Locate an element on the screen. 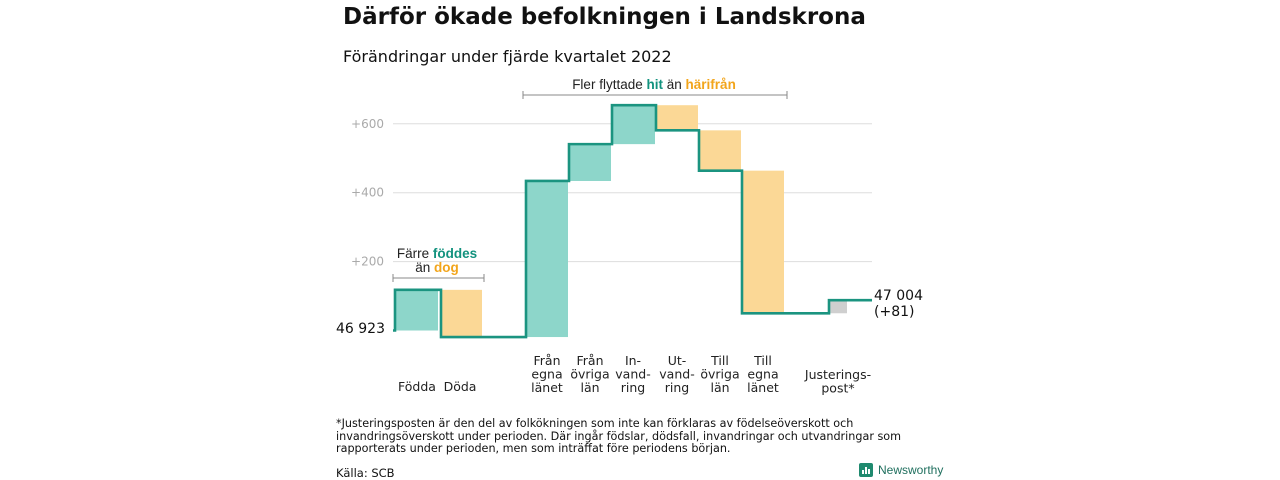 The height and width of the screenshot is (480, 1280). births-annotation-line1: Färre föddes is located at coordinates (437, 253).